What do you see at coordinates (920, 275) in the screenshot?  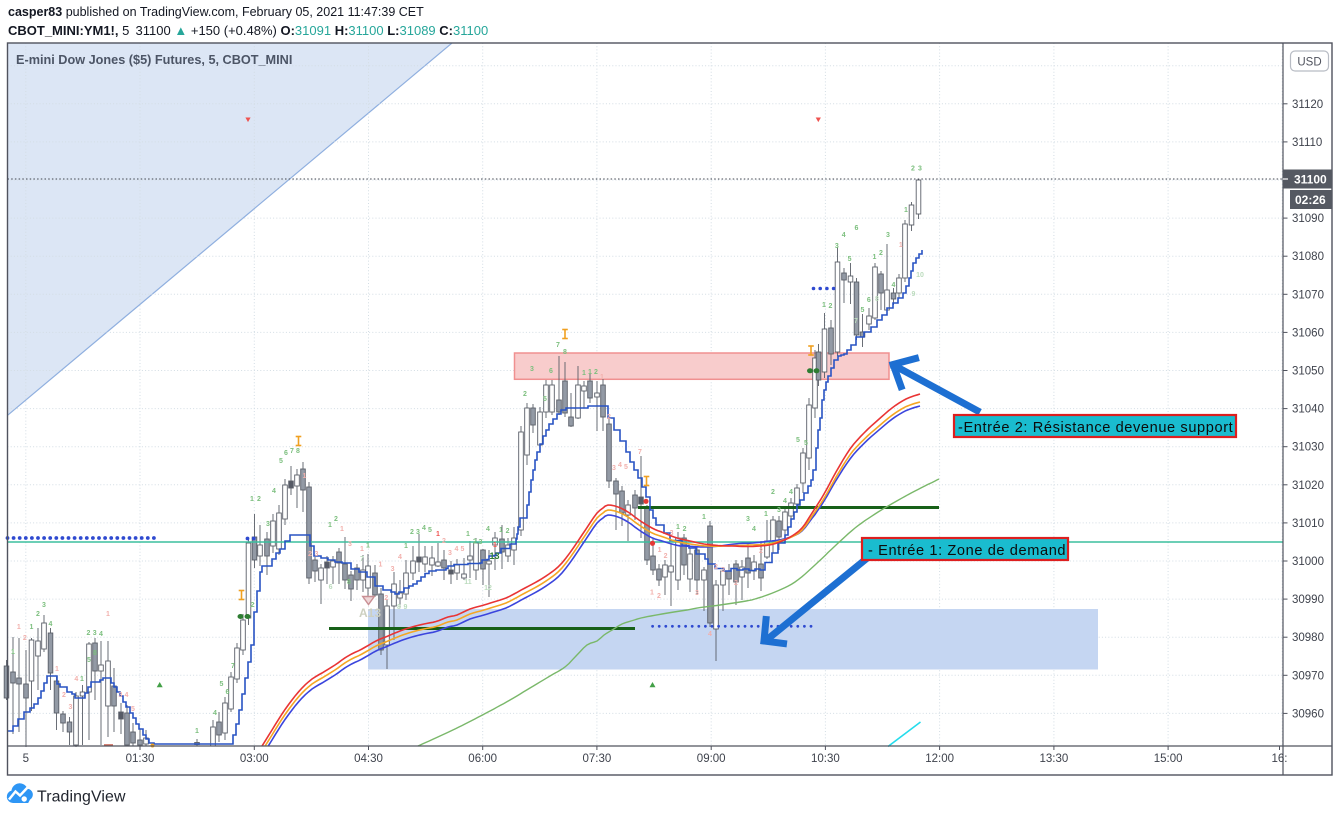 I see `svg-text: 10` at bounding box center [920, 275].